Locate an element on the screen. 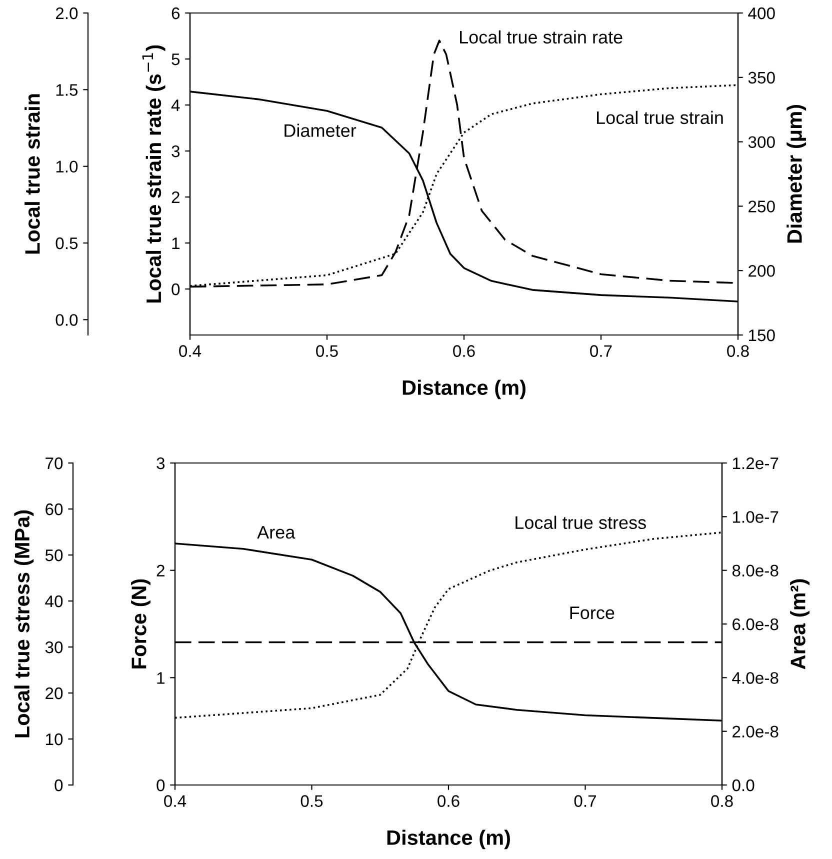 The height and width of the screenshot is (859, 832). y3-tick-label: 0 is located at coordinates (58, 785).